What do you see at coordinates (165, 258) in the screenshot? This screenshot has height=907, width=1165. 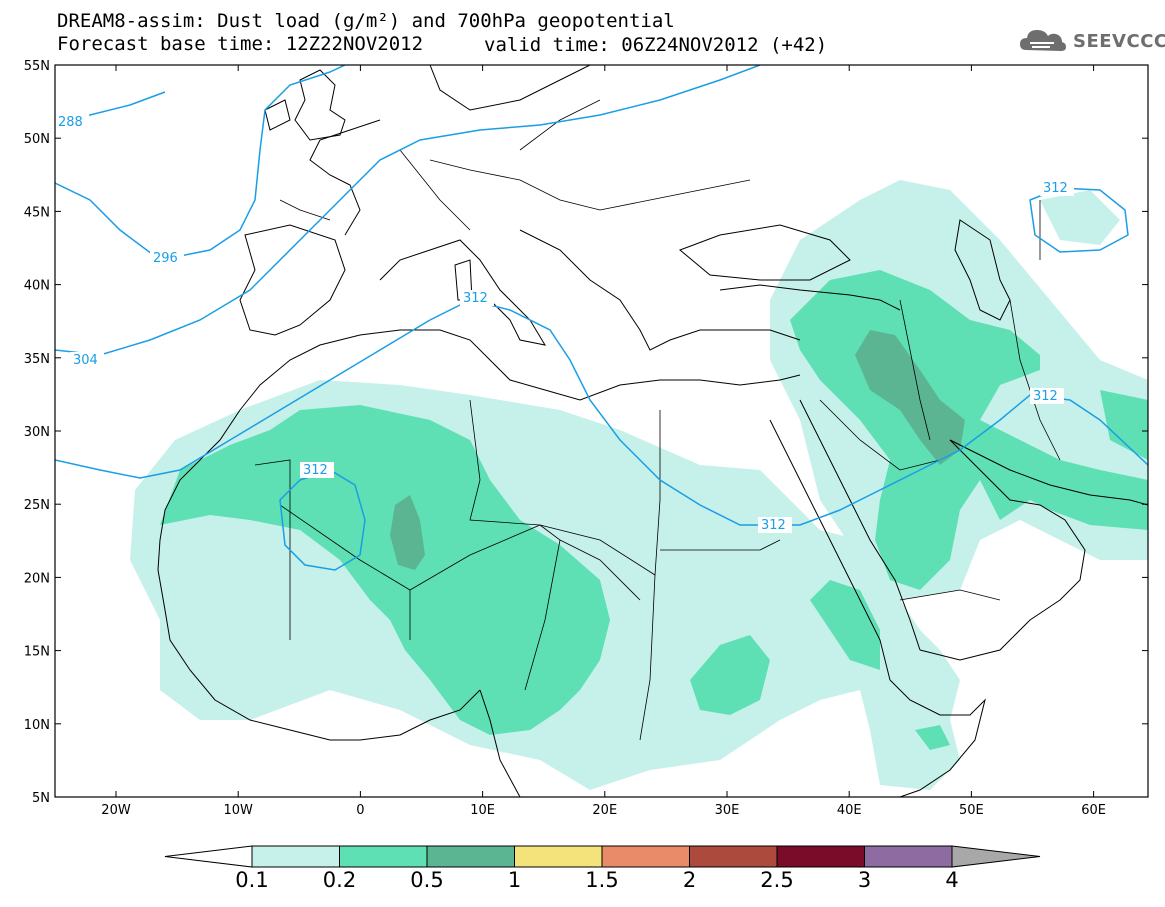 I see `contour-label-296: 296` at bounding box center [165, 258].